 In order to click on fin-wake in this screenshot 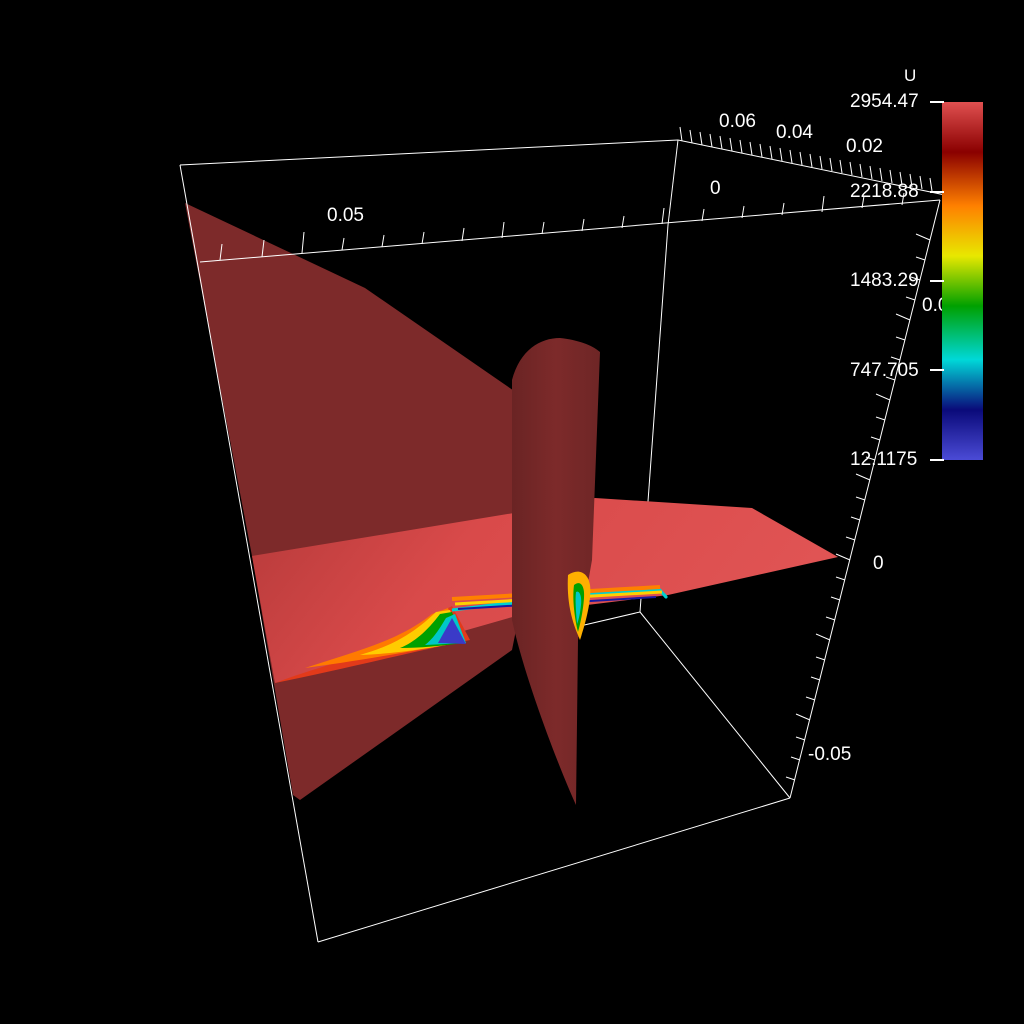, I will do `click(579, 605)`.